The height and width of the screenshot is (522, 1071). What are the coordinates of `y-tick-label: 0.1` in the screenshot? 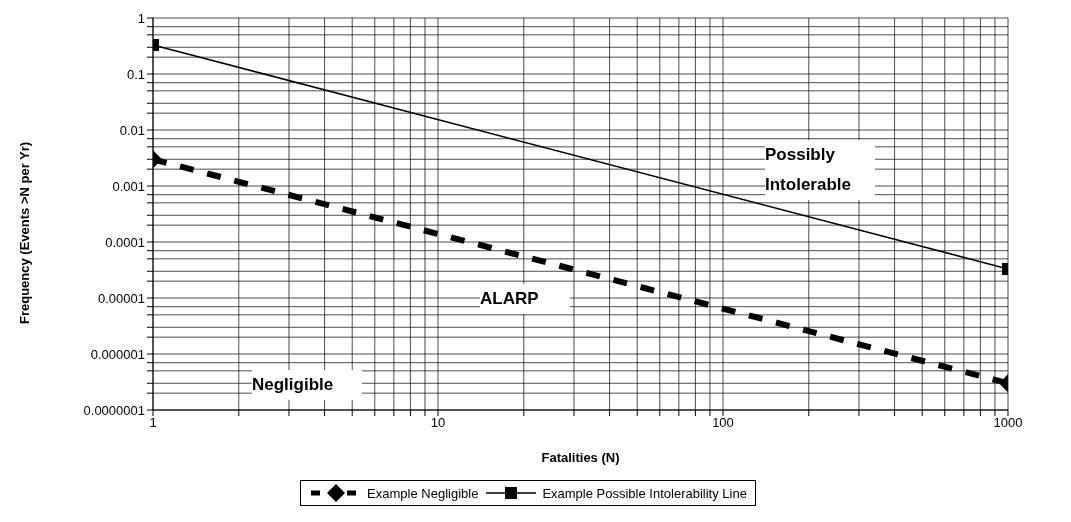 It's located at (135, 74).